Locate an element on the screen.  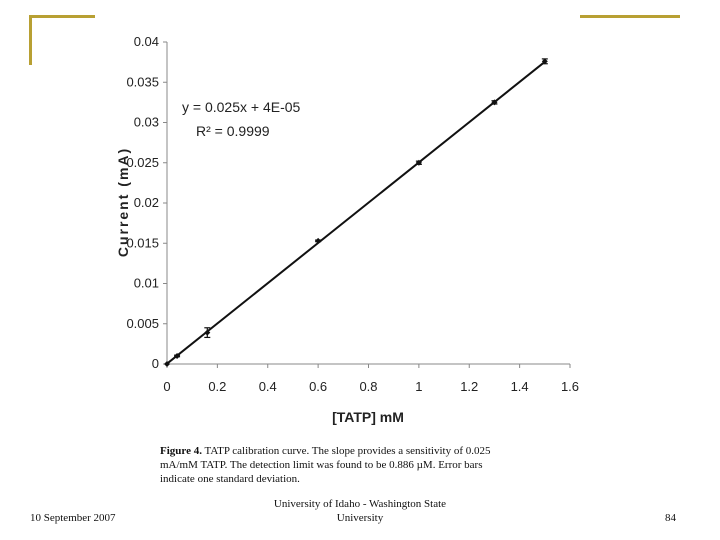
x-tick-label: 1 is located at coordinates (418, 386).